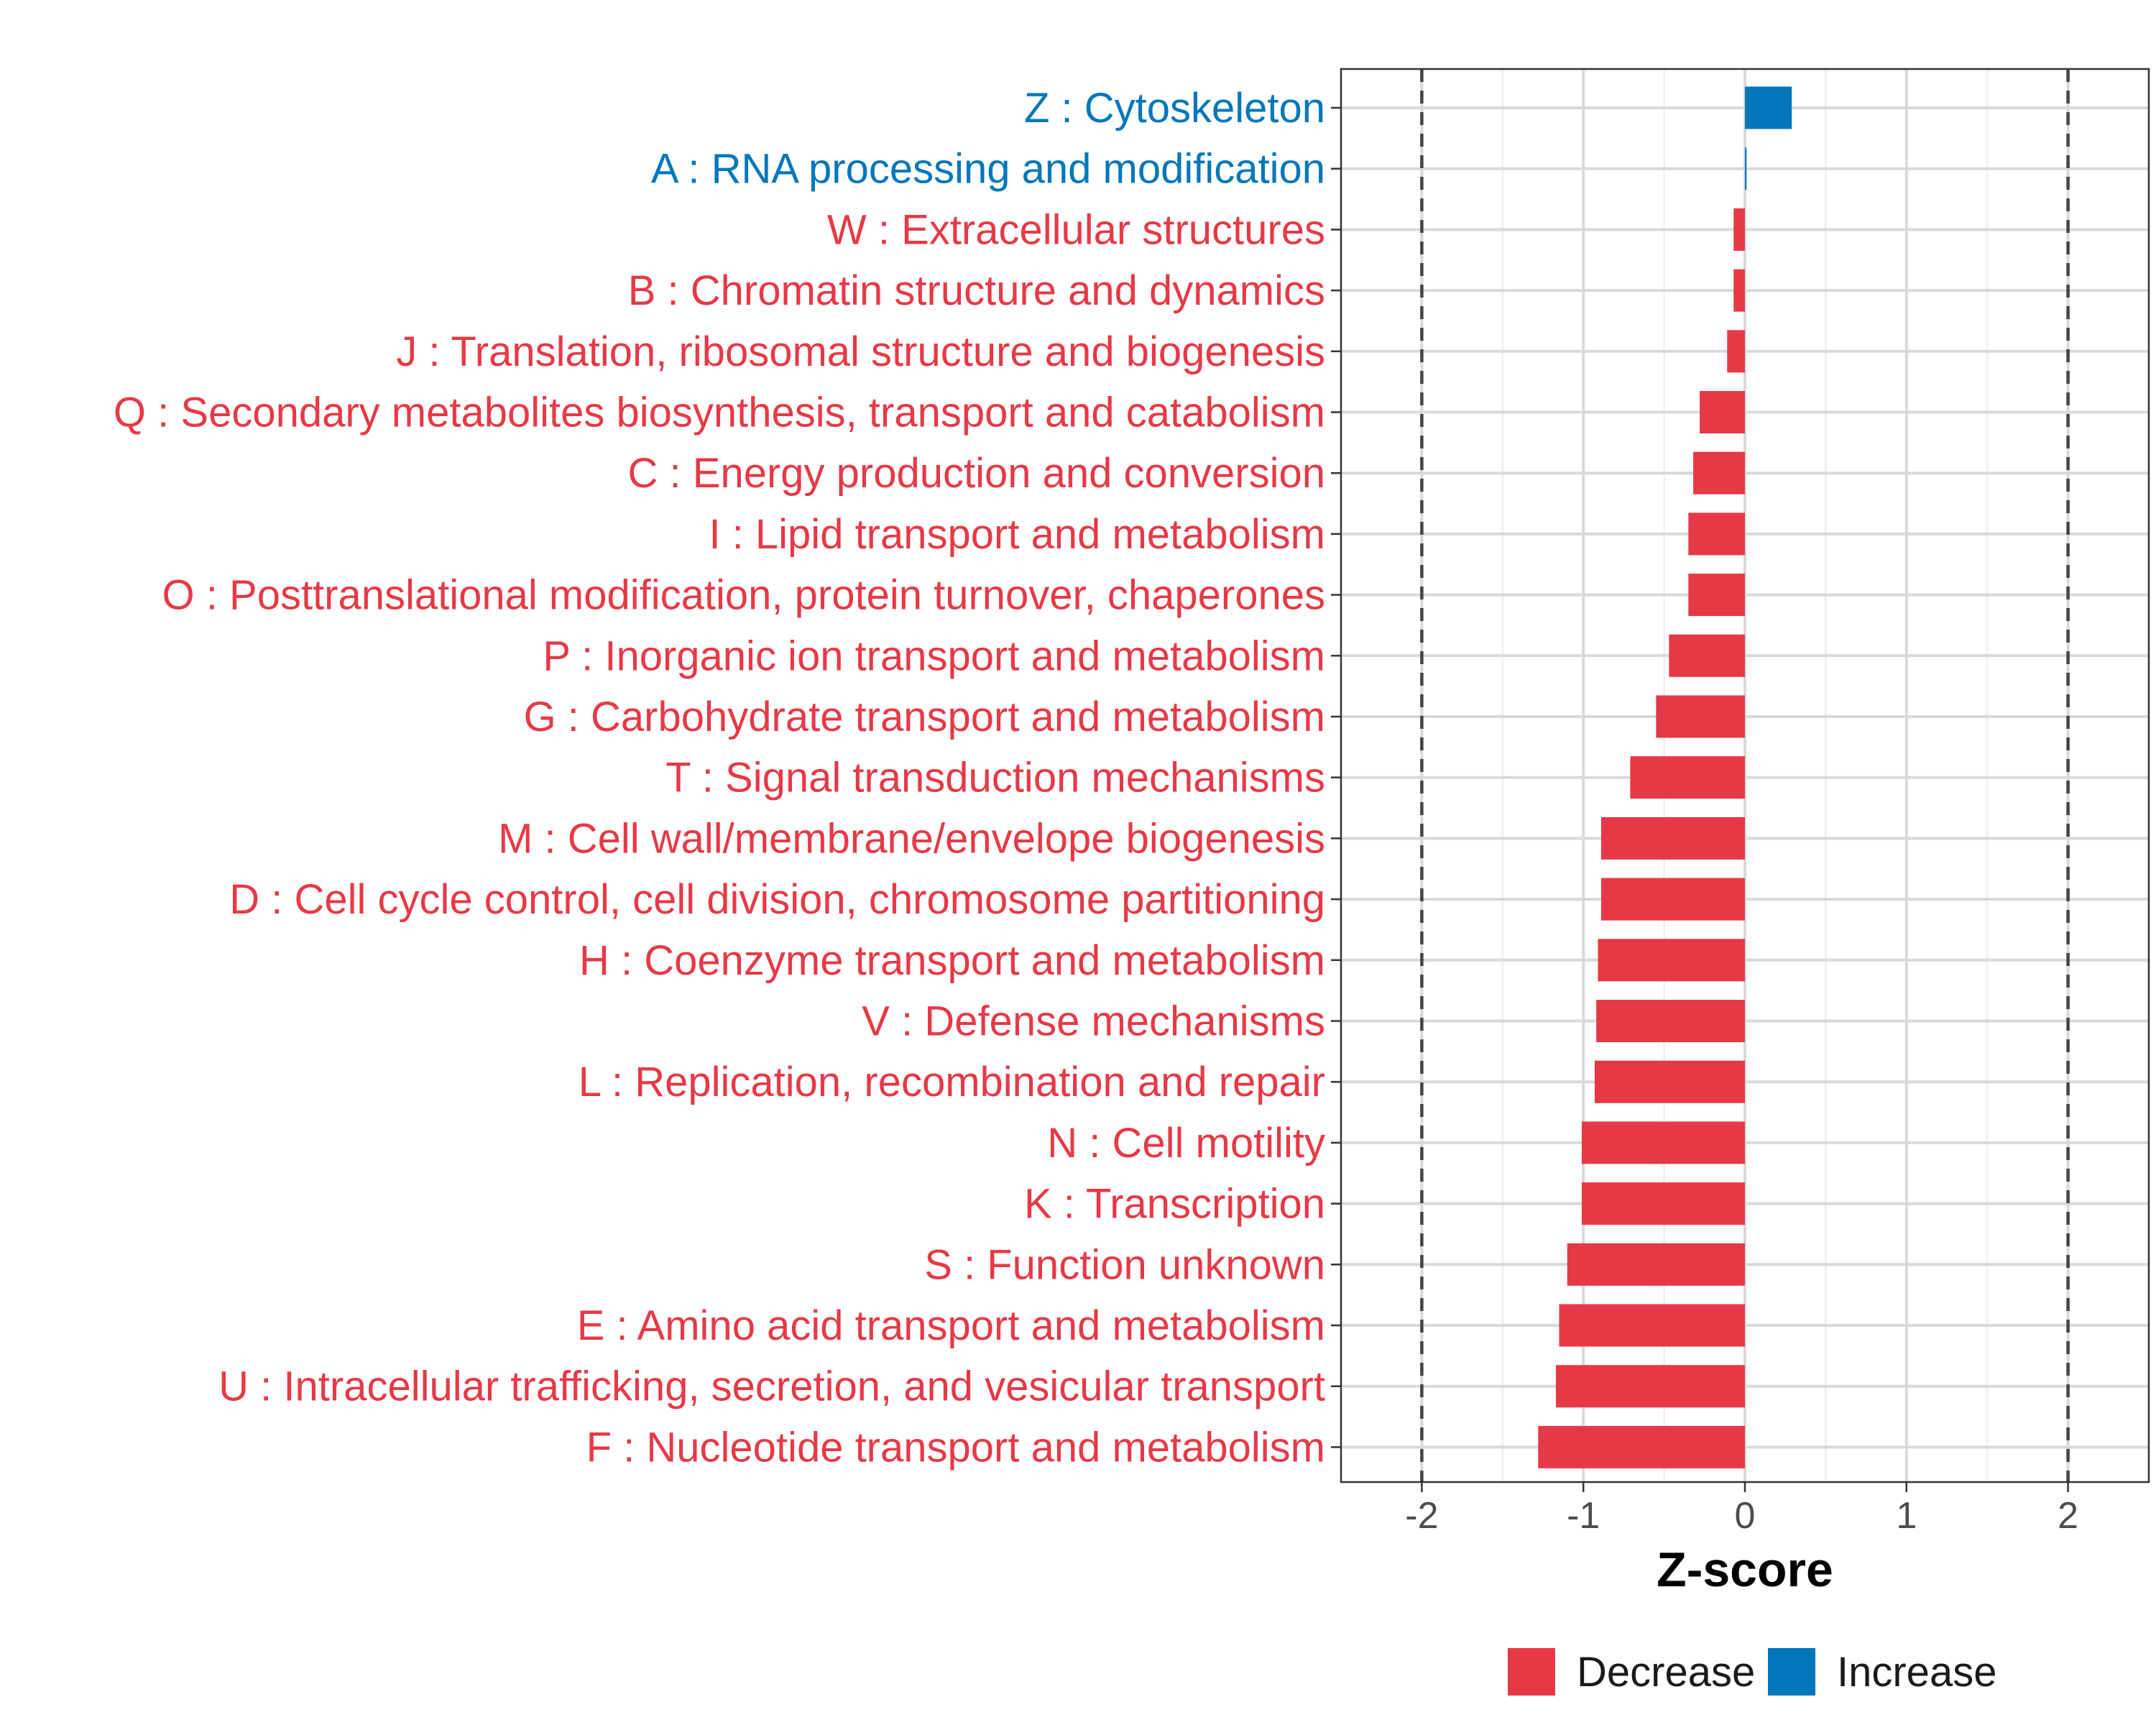  I want to click on bars, so click(1665, 777).